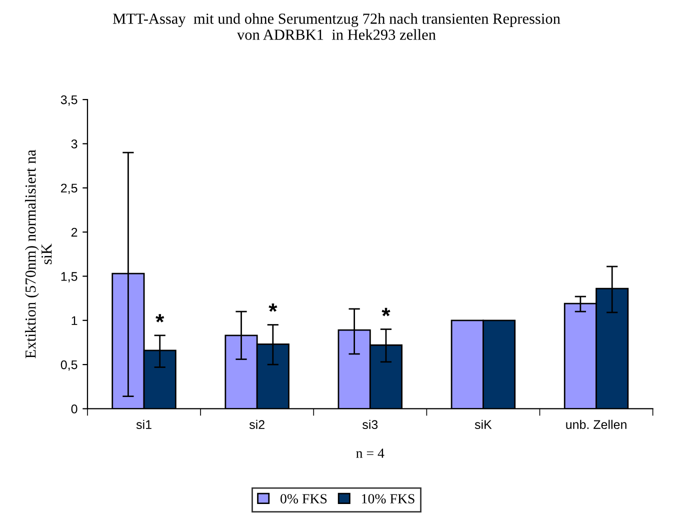 The image size is (673, 524). Describe the element at coordinates (74, 232) in the screenshot. I see `y-tick-label: 2` at that location.